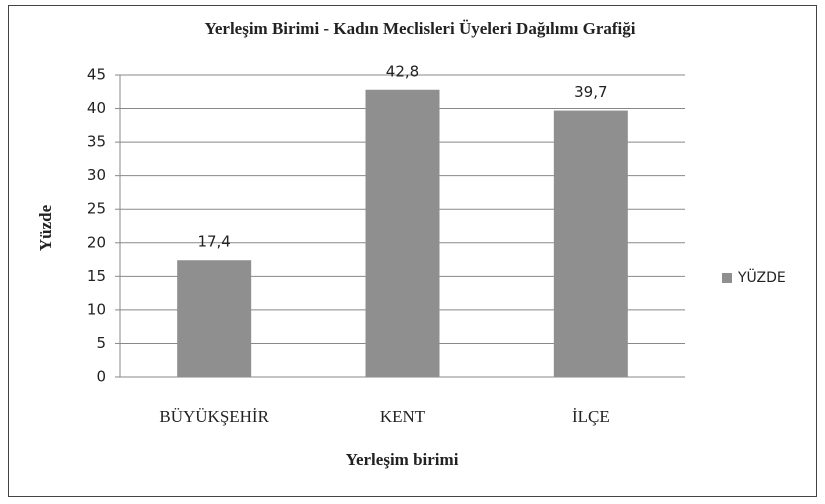 The image size is (825, 504). Describe the element at coordinates (101, 377) in the screenshot. I see `y-tick-label: 0` at that location.